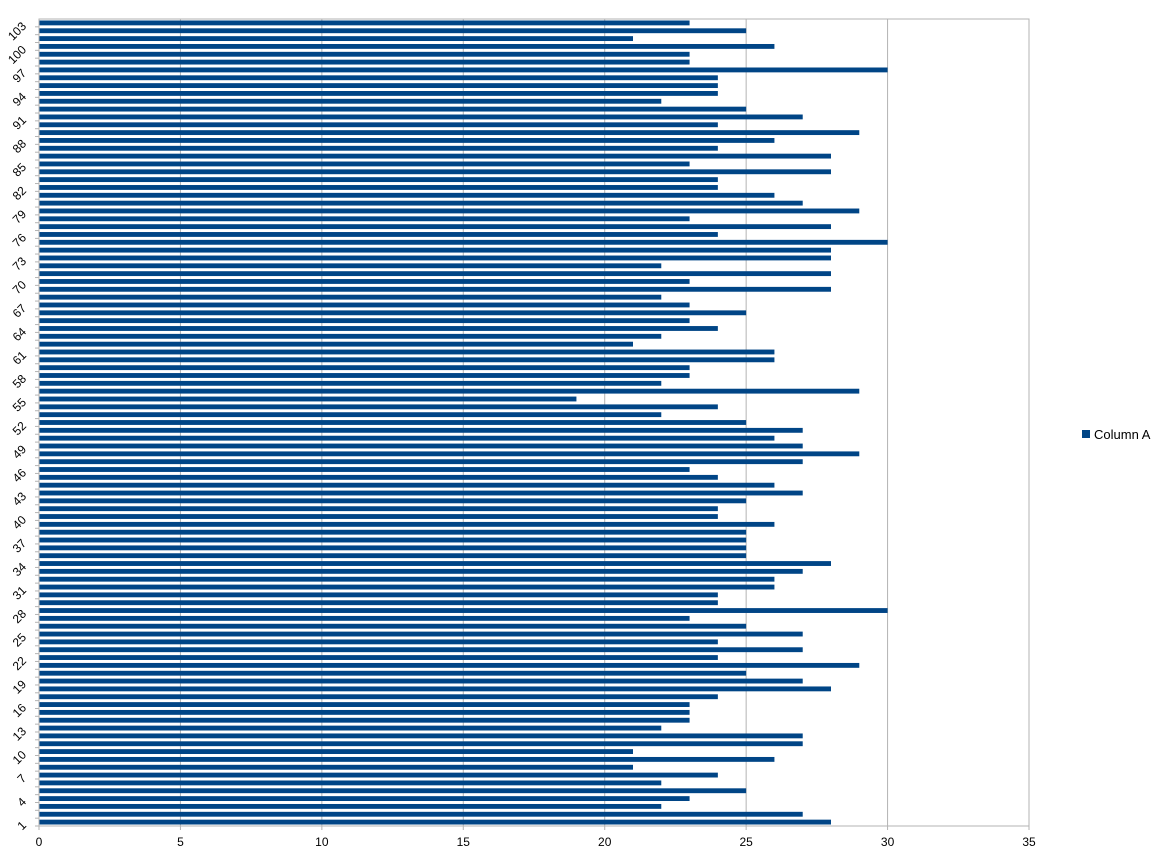 The image size is (1162, 868). What do you see at coordinates (20, 99) in the screenshot?
I see `y-tick-label: 94` at bounding box center [20, 99].